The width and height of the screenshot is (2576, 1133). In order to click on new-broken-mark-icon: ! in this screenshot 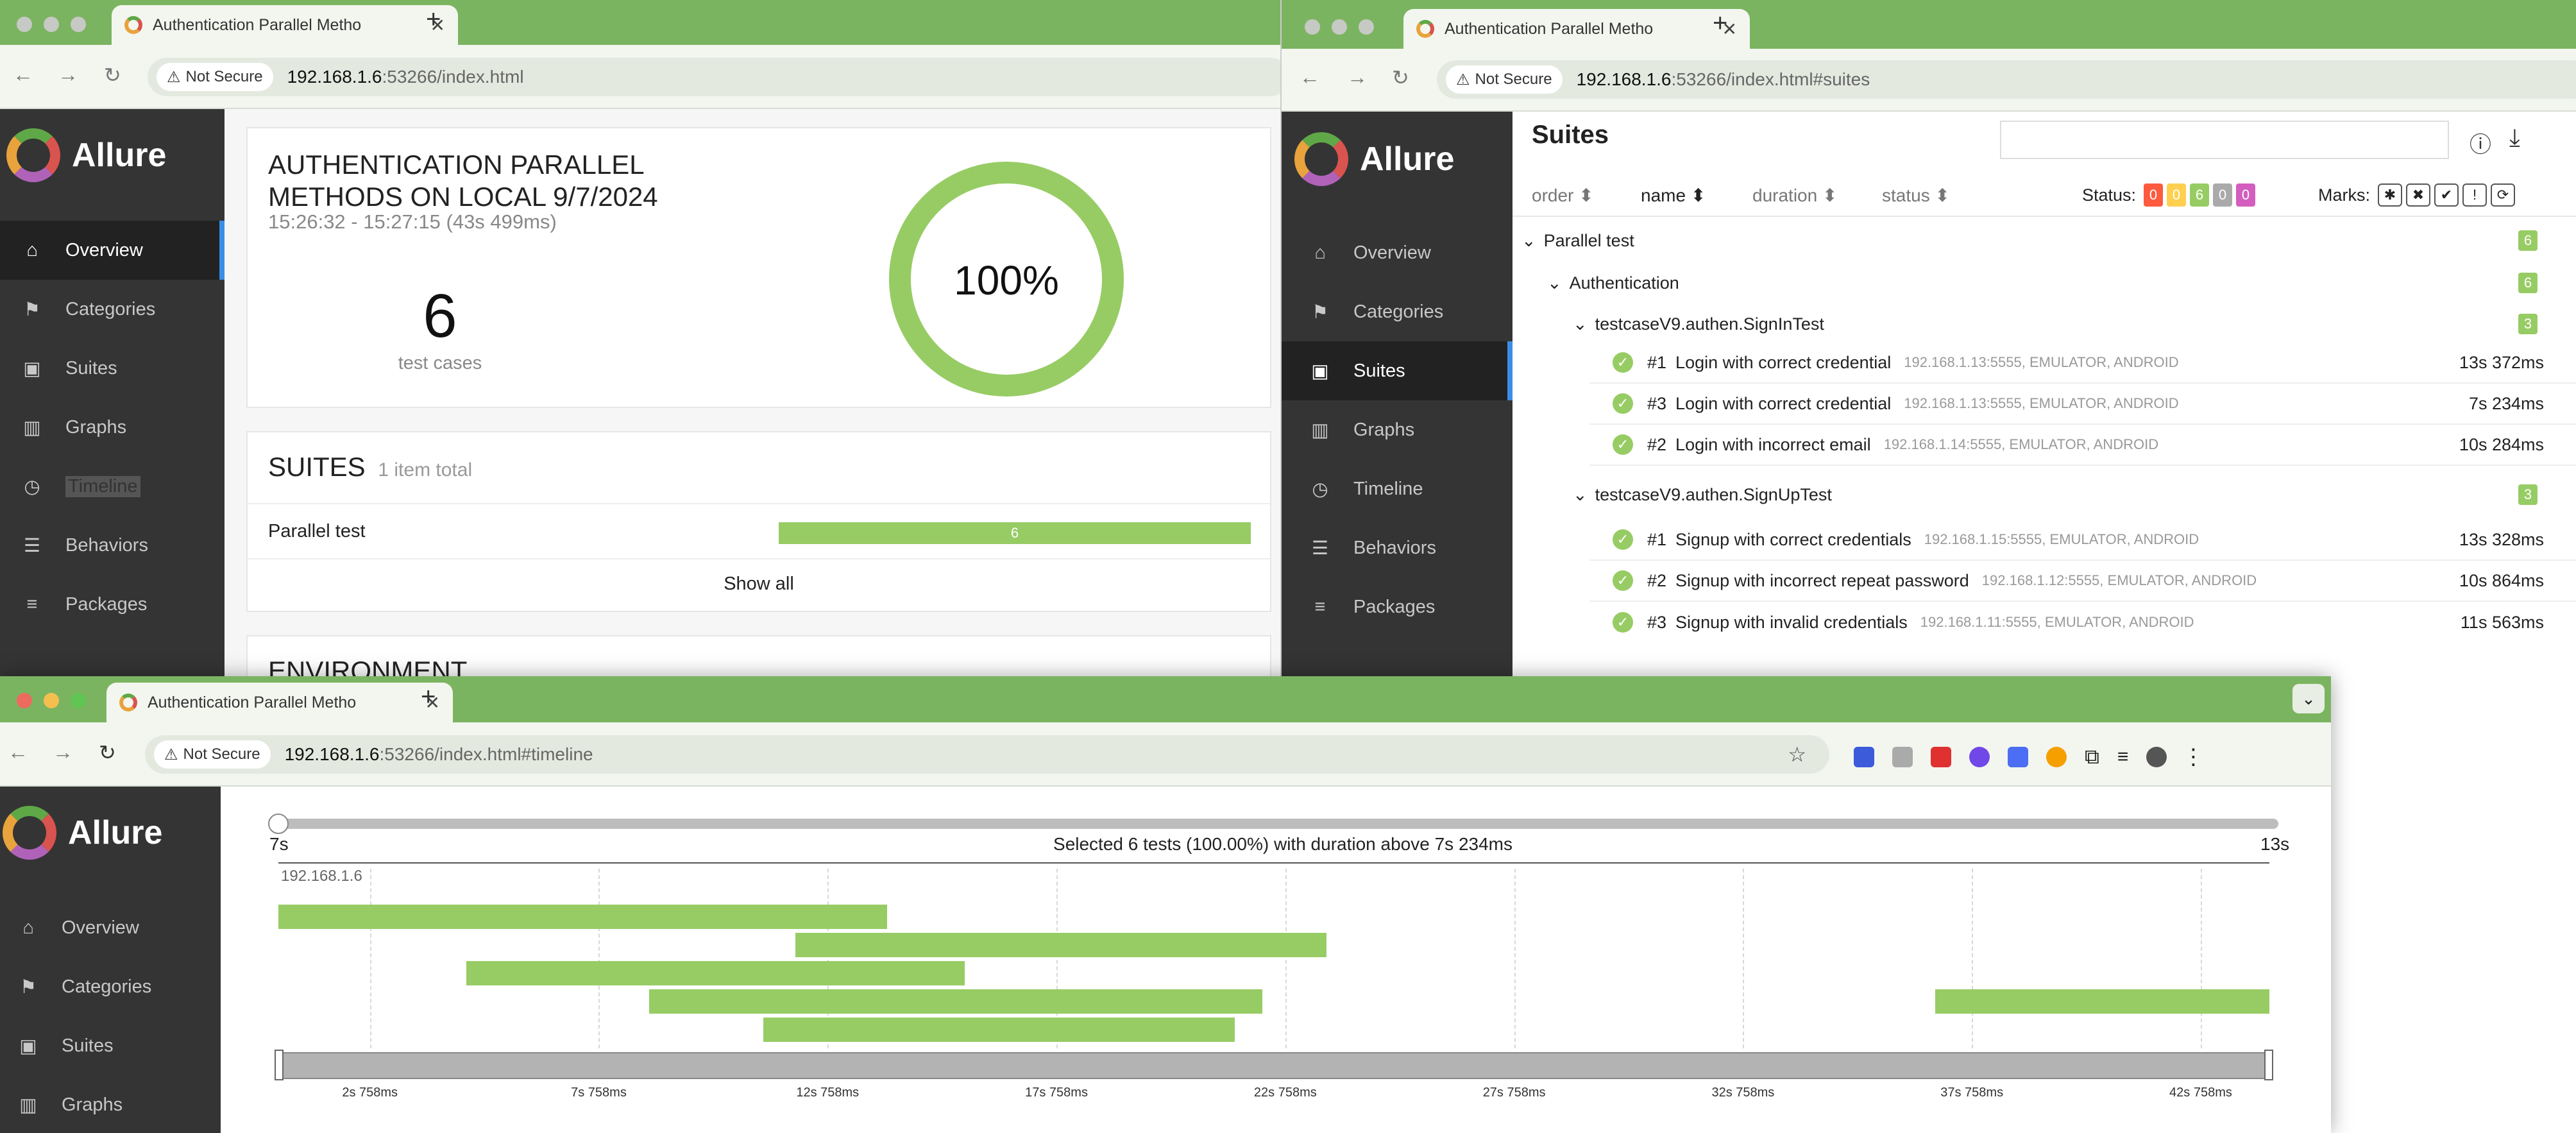, I will do `click(2474, 195)`.